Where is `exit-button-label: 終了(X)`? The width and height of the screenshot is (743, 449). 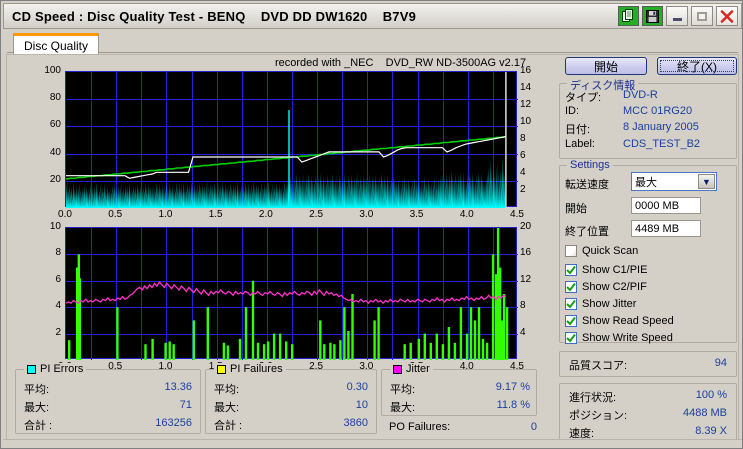 exit-button-label: 終了(X) is located at coordinates (697, 66).